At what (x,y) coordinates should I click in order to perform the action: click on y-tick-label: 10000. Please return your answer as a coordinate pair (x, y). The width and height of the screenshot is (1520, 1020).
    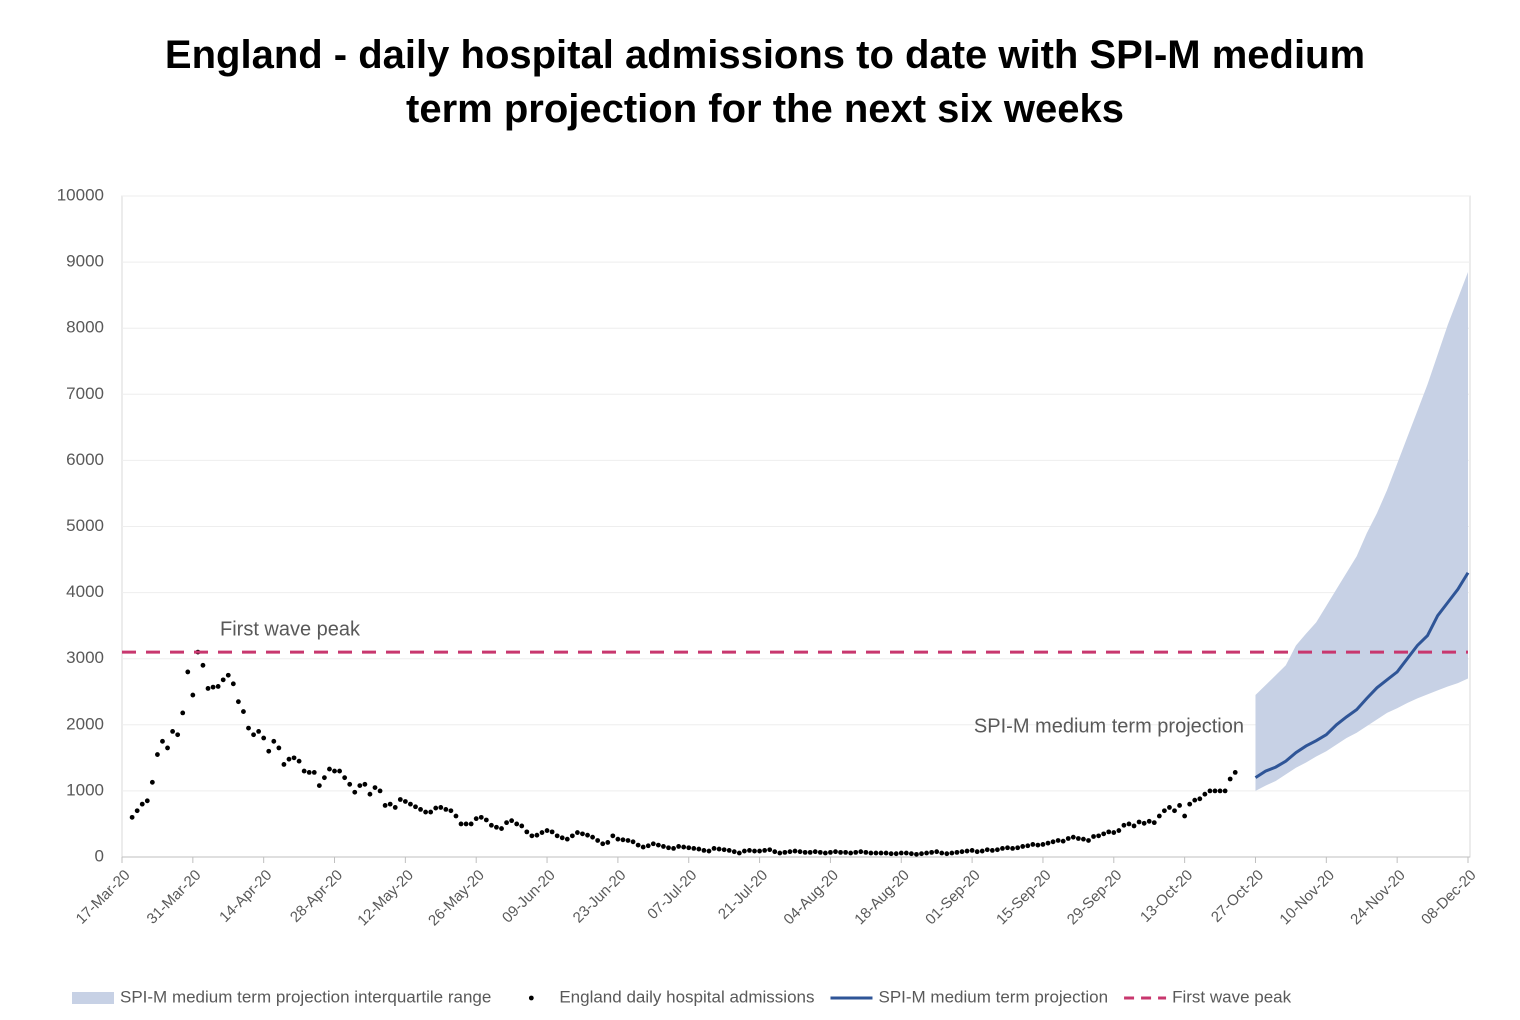
    Looking at the image, I should click on (80, 194).